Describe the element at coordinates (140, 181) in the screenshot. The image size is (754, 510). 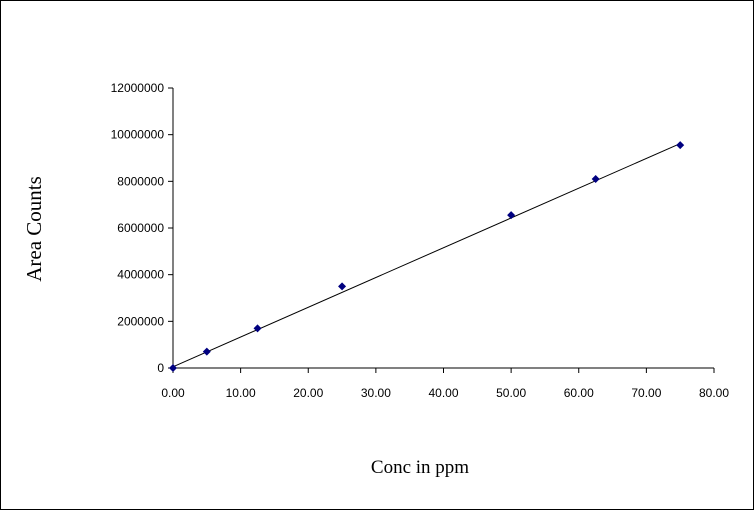
I see `y-tick-label: 8000000` at that location.